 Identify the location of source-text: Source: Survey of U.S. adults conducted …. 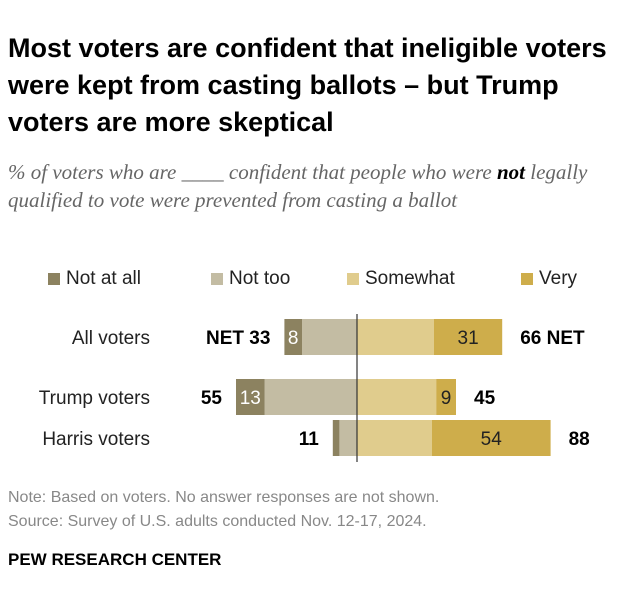
(217, 521).